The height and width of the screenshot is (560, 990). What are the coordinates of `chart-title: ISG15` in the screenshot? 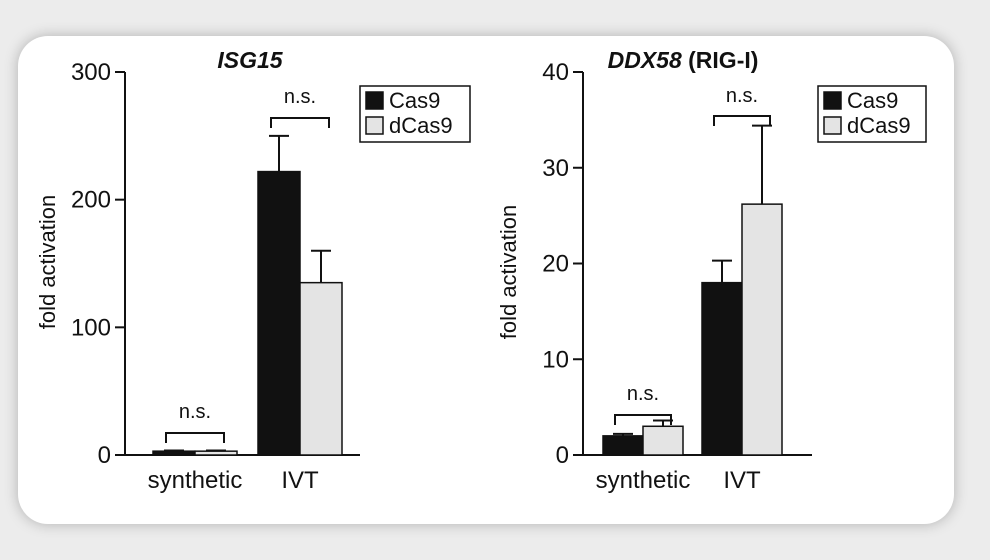 It's located at (250, 60).